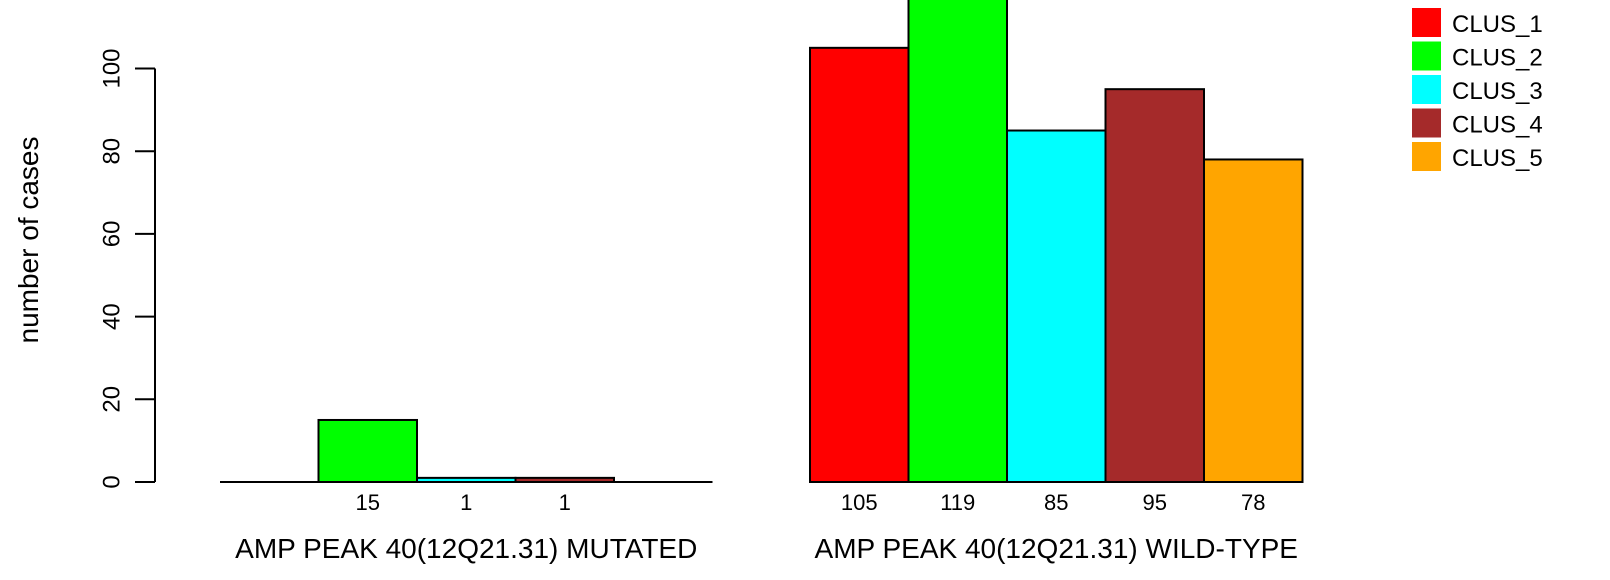 The width and height of the screenshot is (1610, 580). I want to click on y-tick-label: 0, so click(111, 481).